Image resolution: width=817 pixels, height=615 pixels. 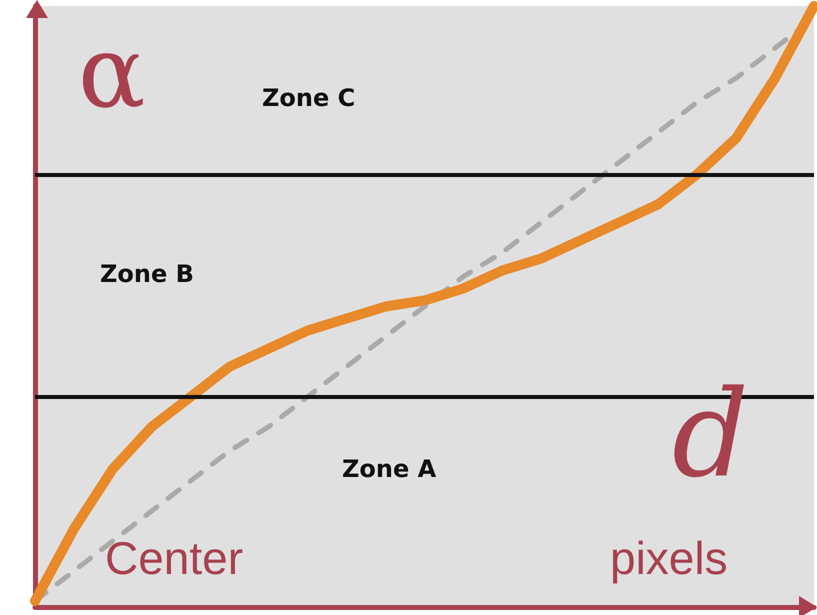 I want to click on annotation: Zone A, so click(x=389, y=469).